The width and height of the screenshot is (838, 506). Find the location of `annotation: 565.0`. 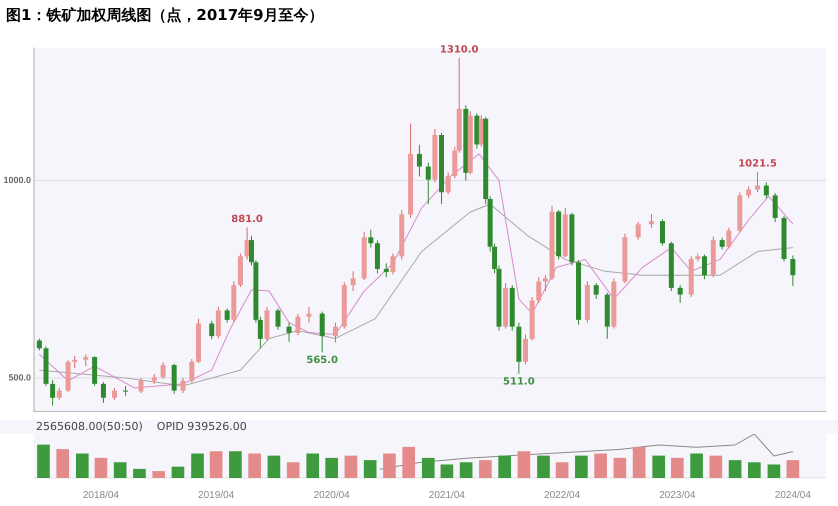

annotation: 565.0 is located at coordinates (322, 360).